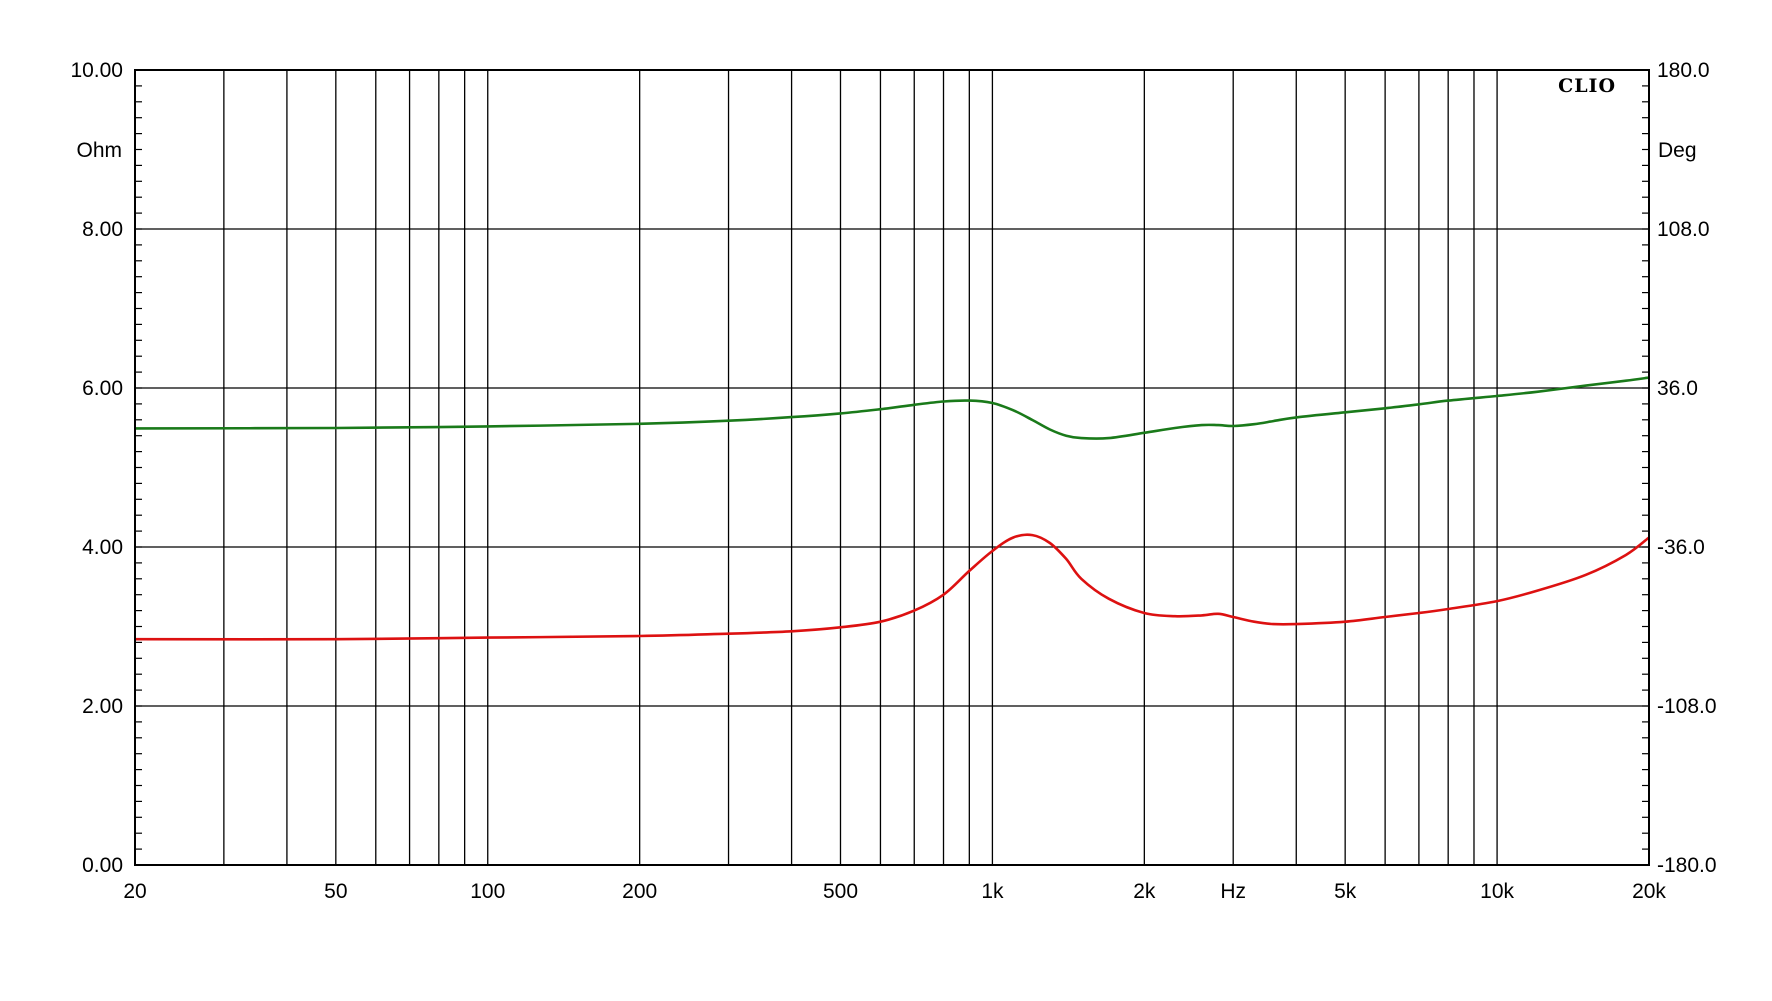 The image size is (1772, 1001). I want to click on right-y-tick-label: -36.0, so click(1681, 547).